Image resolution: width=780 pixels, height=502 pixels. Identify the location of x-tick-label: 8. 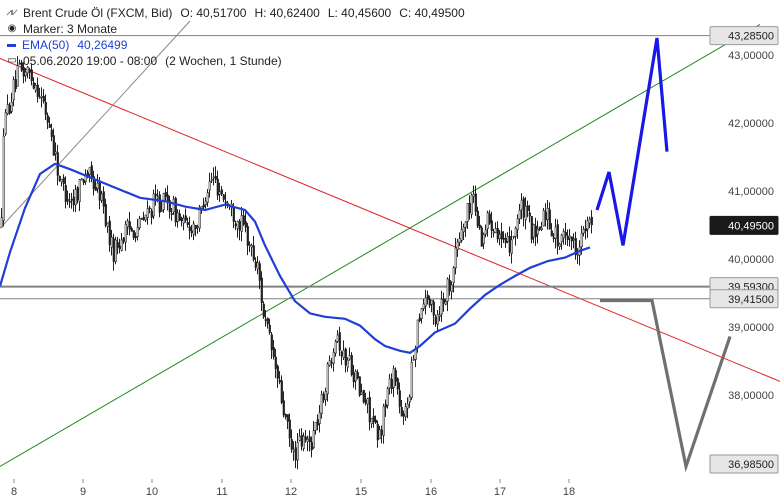
(14, 492).